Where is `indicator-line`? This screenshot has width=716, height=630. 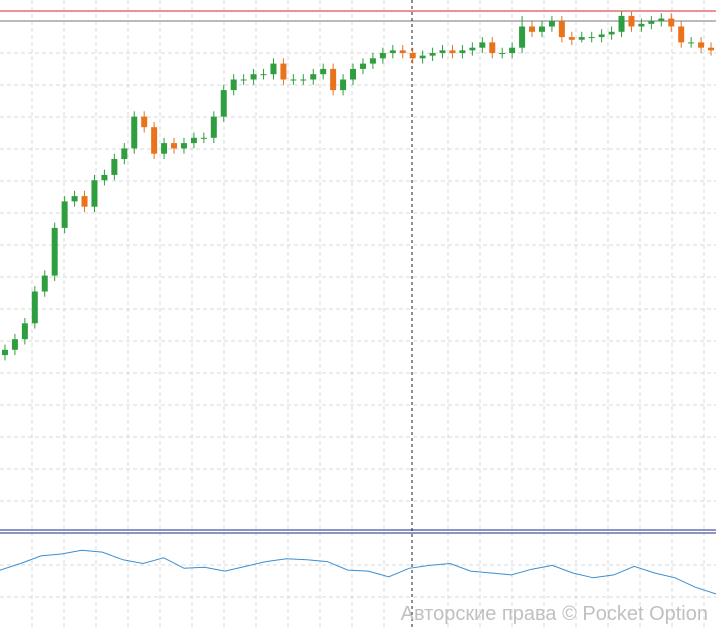
indicator-line is located at coordinates (358, 572).